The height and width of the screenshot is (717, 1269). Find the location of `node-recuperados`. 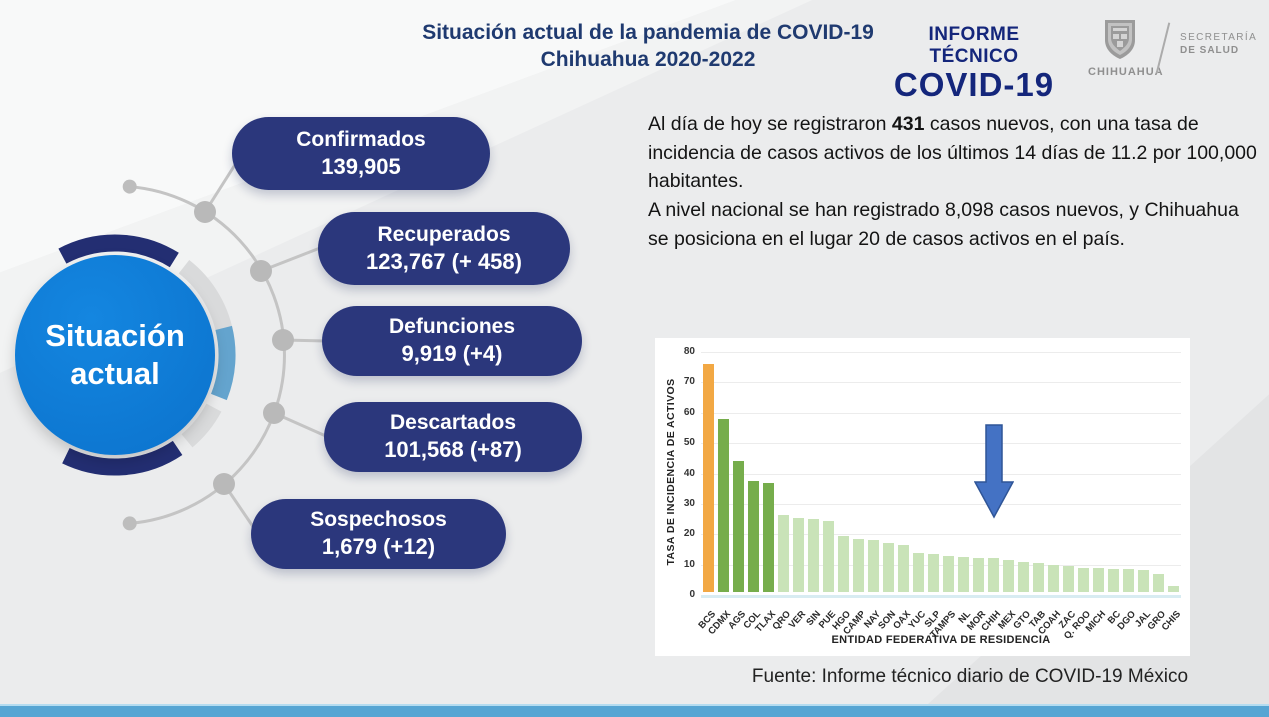

node-recuperados is located at coordinates (261, 271).